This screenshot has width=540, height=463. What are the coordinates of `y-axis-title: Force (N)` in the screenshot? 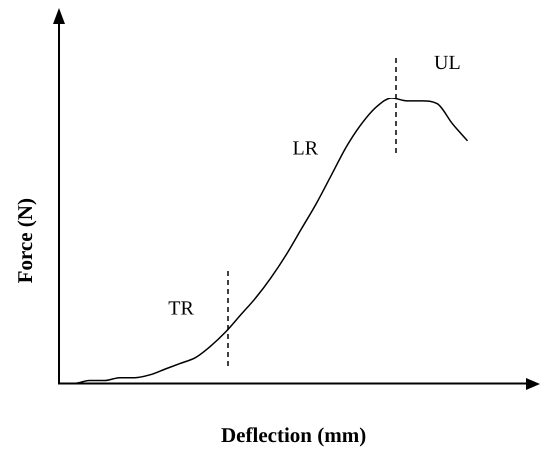 It's located at (25, 241).